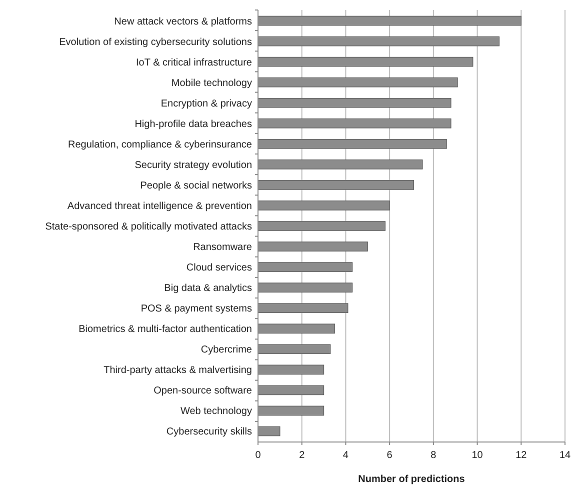 This screenshot has height=490, width=579. I want to click on x-tick-label: 4, so click(345, 455).